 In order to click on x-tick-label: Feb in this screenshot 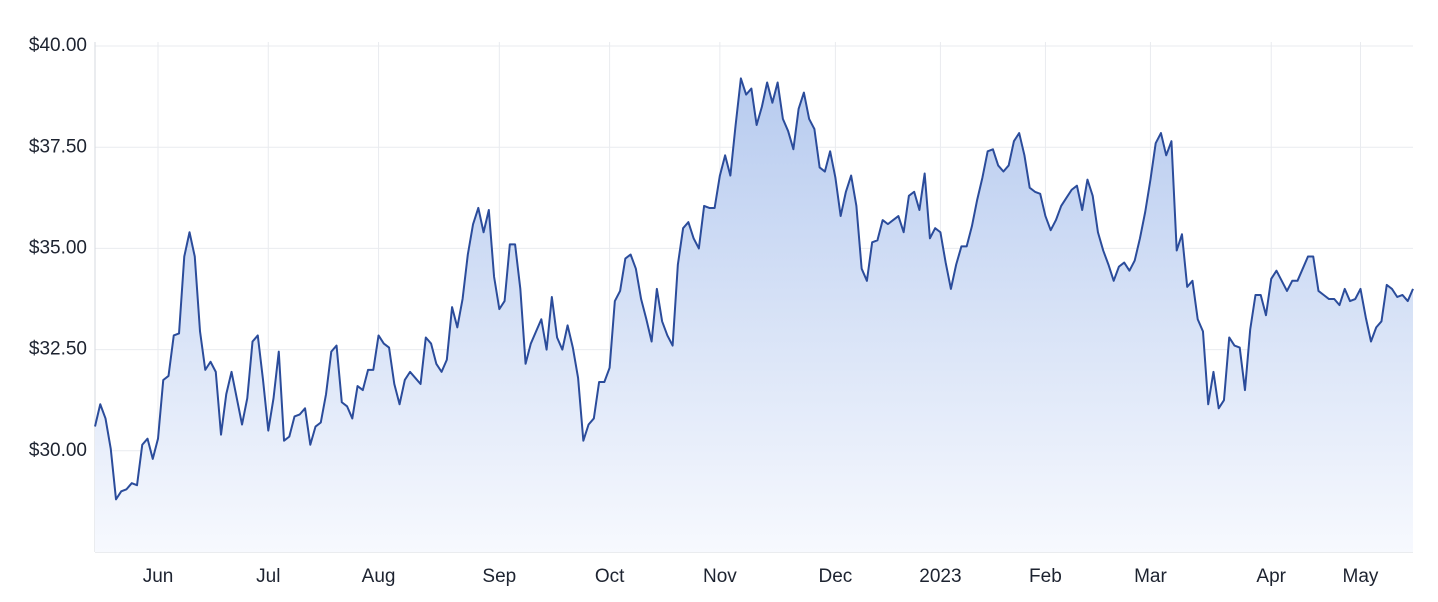, I will do `click(1045, 576)`.